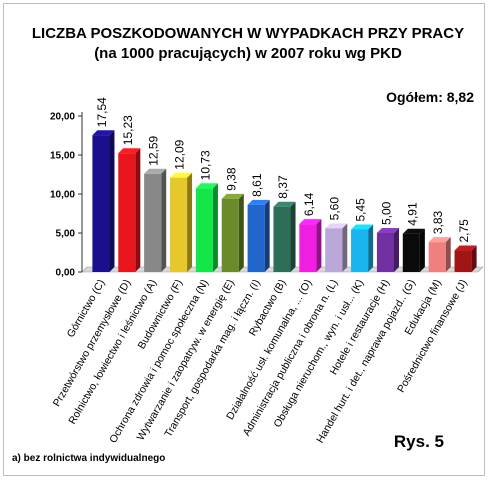 This screenshot has height=481, width=490. What do you see at coordinates (88, 458) in the screenshot?
I see `footnote: a) bez rolnictwa indywidualnego` at bounding box center [88, 458].